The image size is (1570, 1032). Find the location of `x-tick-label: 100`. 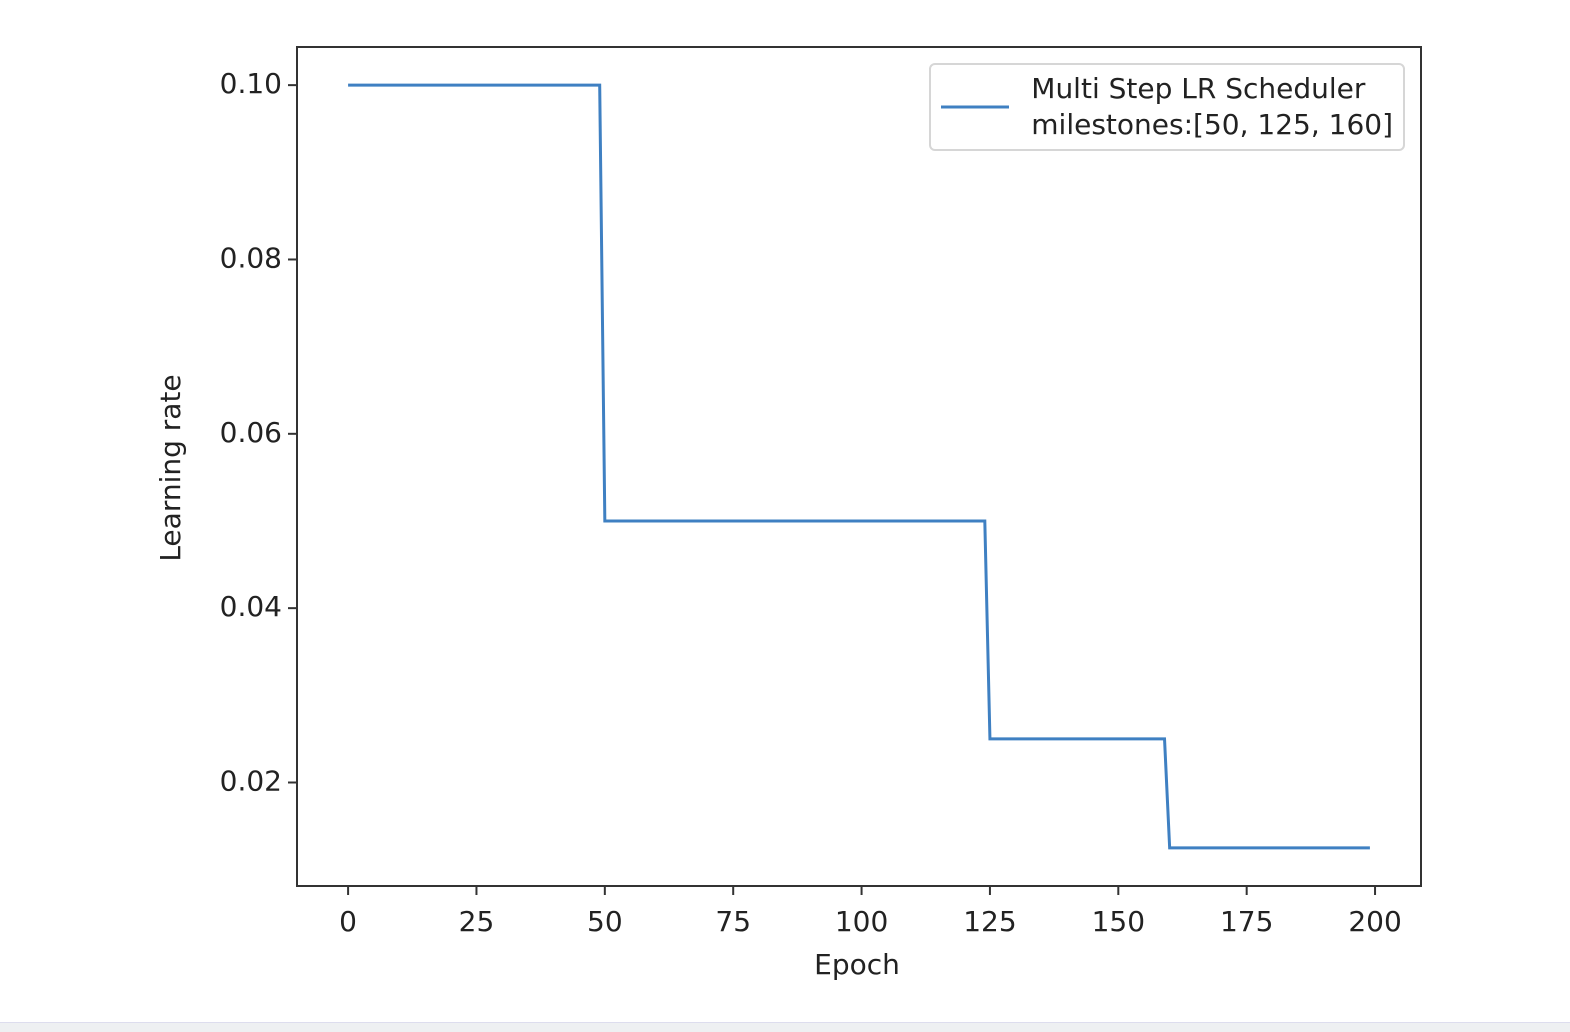

x-tick-label: 100 is located at coordinates (861, 921).